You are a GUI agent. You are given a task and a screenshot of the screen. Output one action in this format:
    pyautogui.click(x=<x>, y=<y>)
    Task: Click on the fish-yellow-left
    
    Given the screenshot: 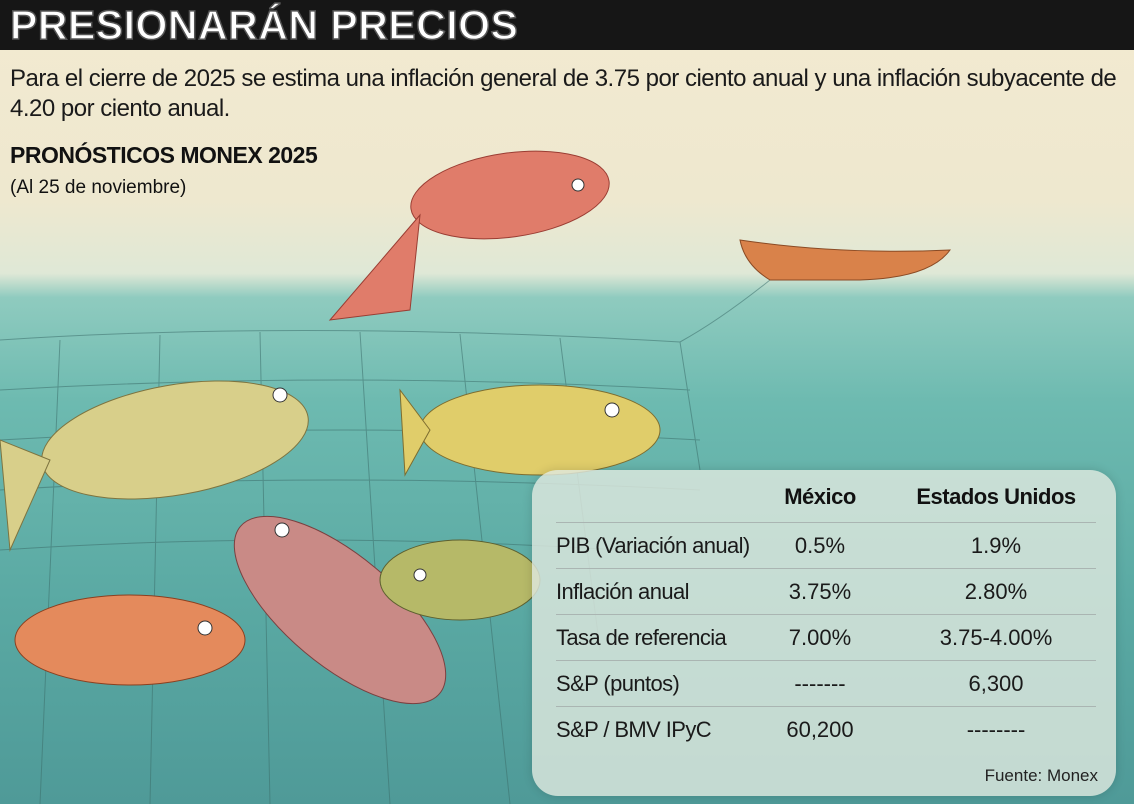 What is the action you would take?
    pyautogui.click(x=154, y=466)
    